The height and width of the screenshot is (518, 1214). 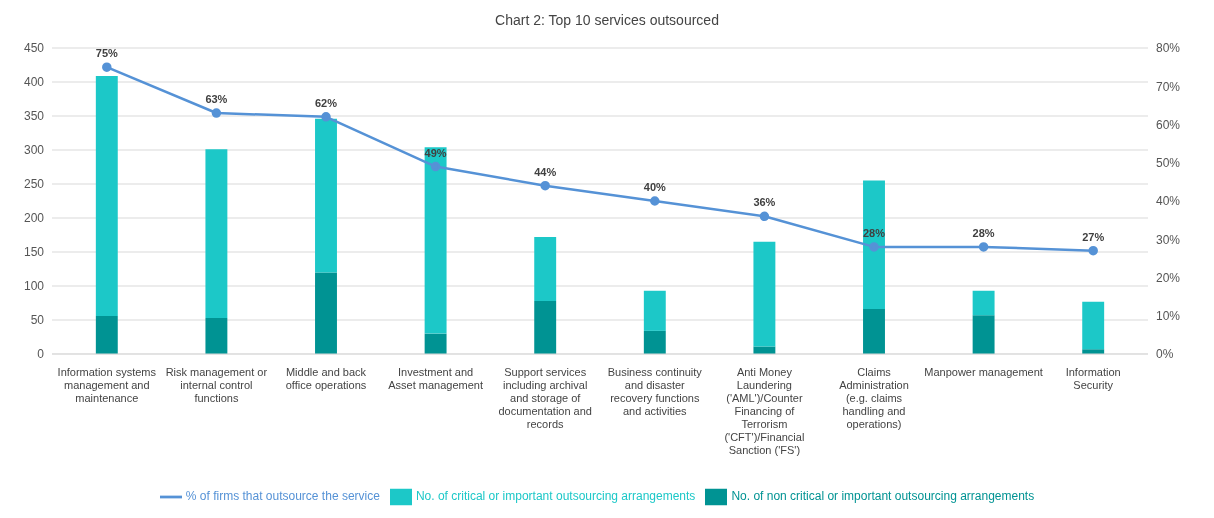 I want to click on y2-tick-label: 40%, so click(x=1168, y=201).